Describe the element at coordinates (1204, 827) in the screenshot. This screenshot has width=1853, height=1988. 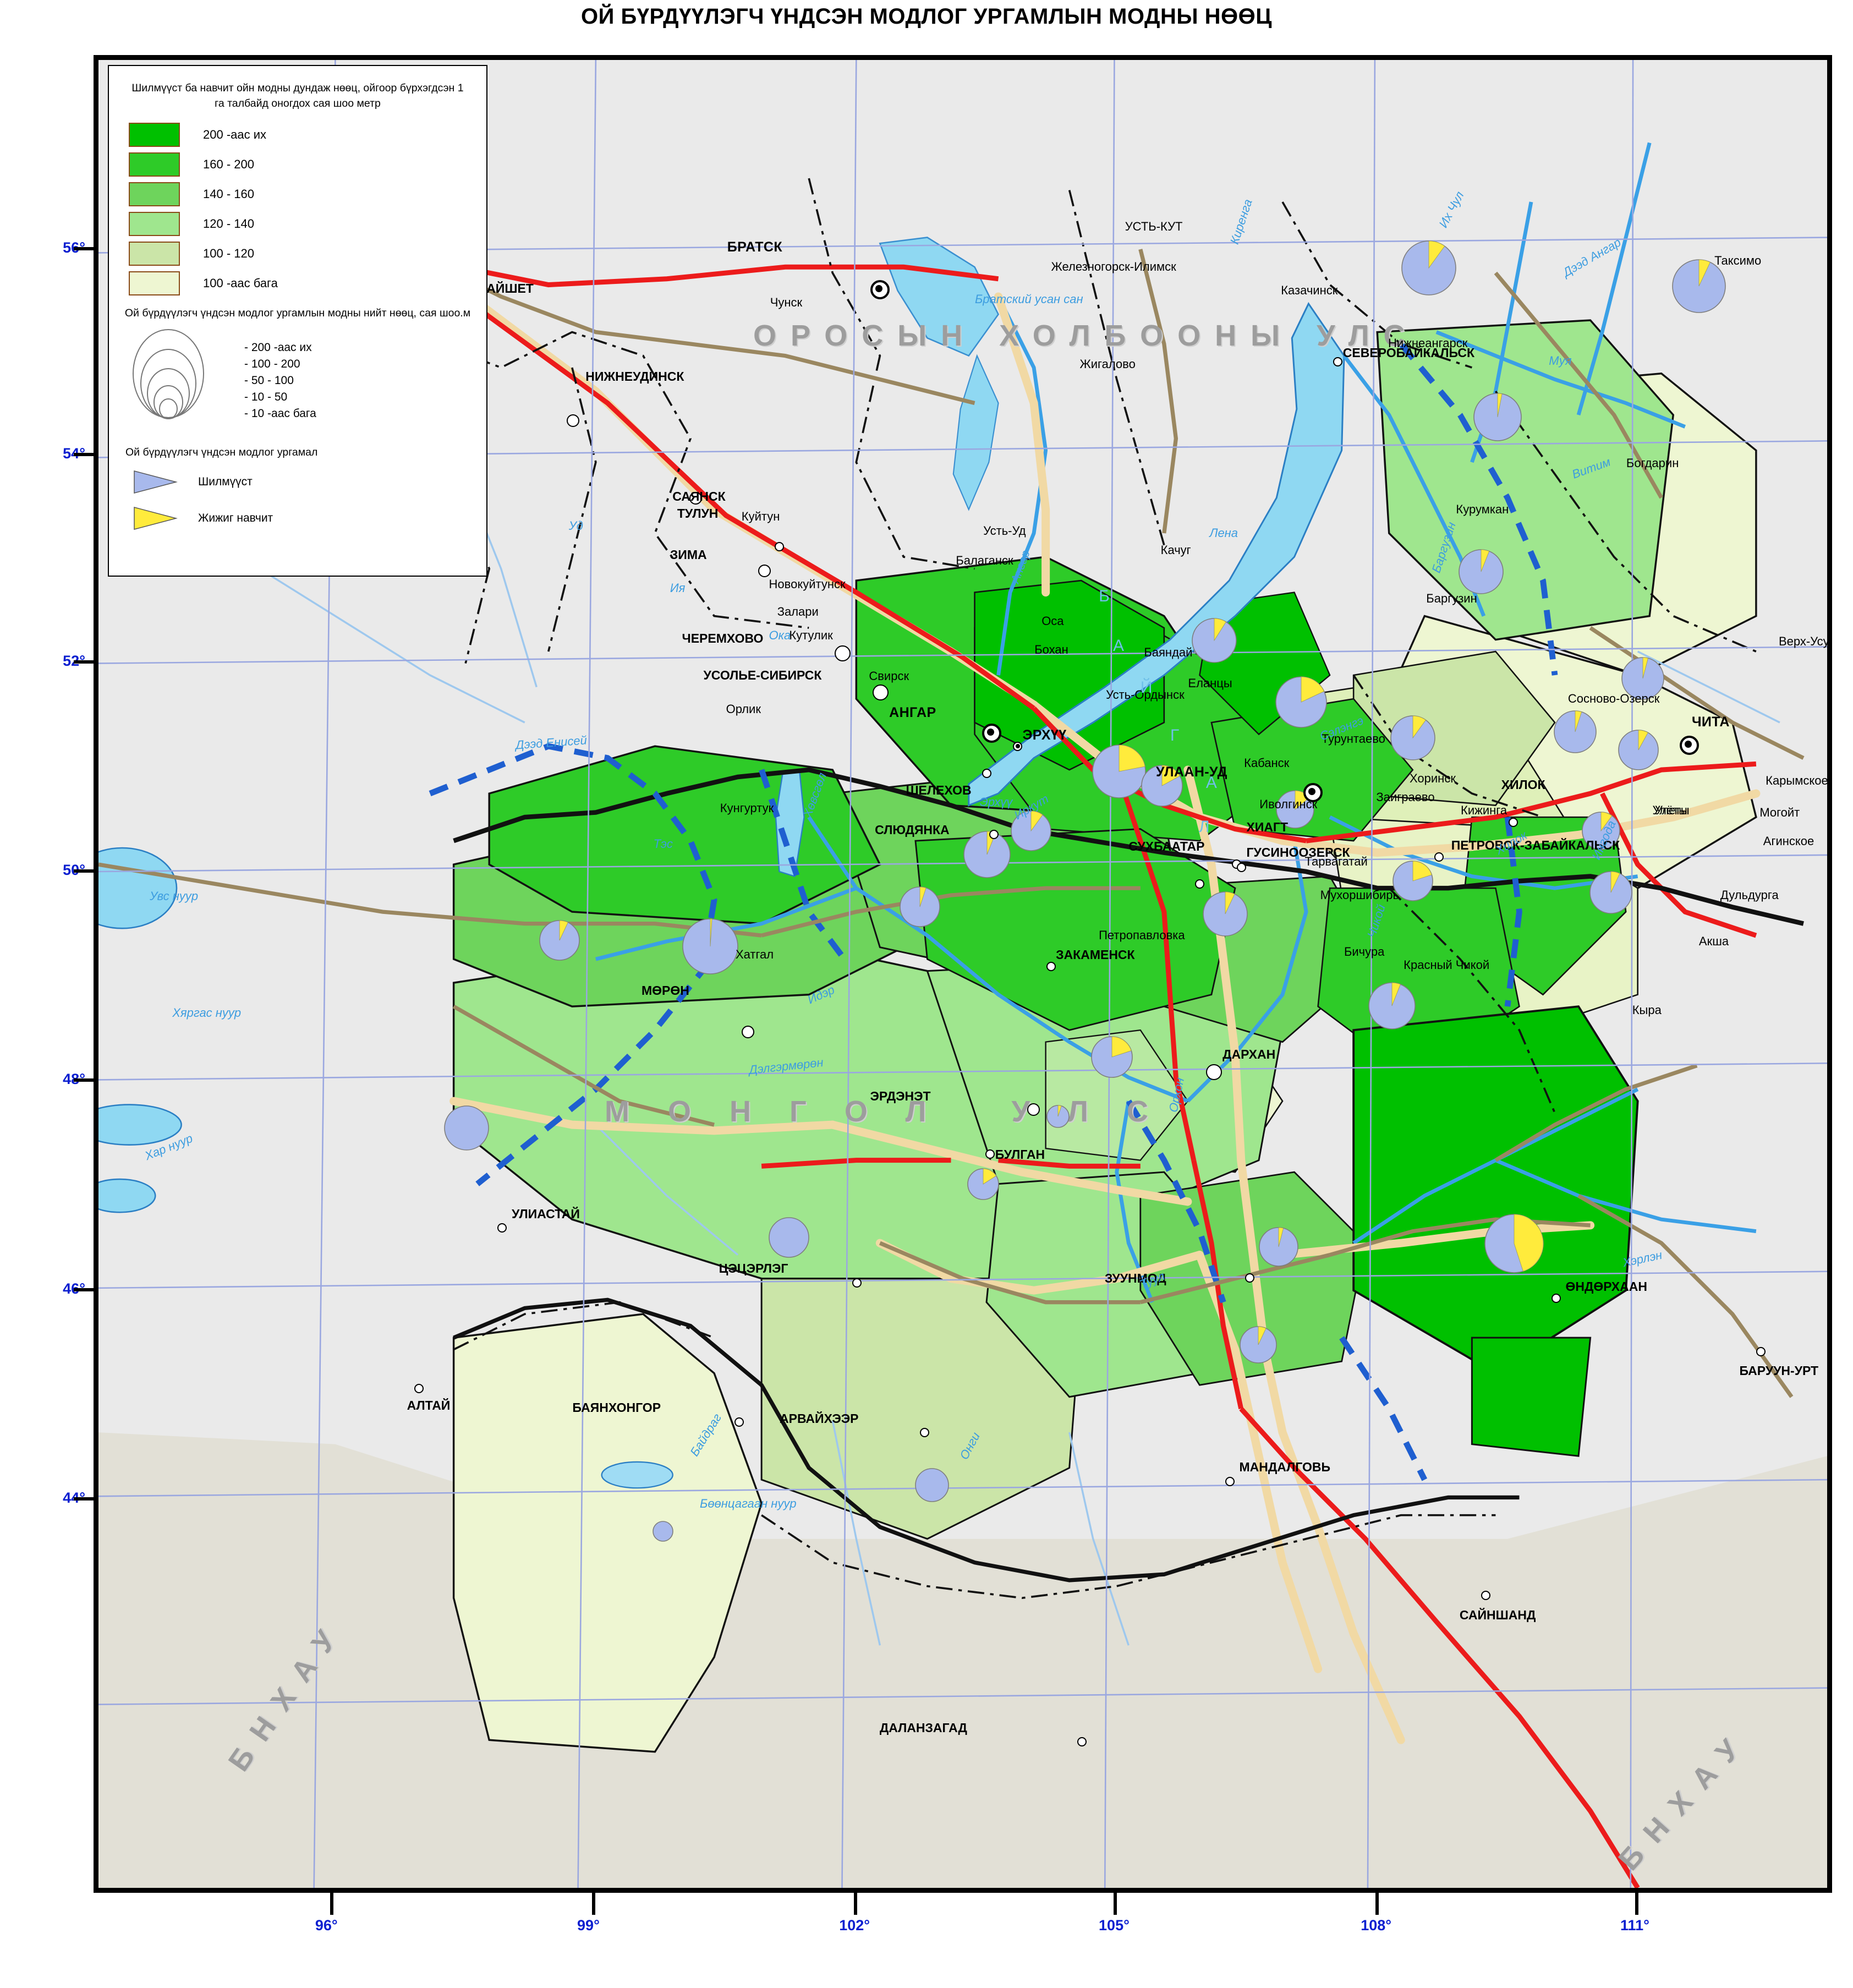
I see `lake-baikal-label: Л` at that location.